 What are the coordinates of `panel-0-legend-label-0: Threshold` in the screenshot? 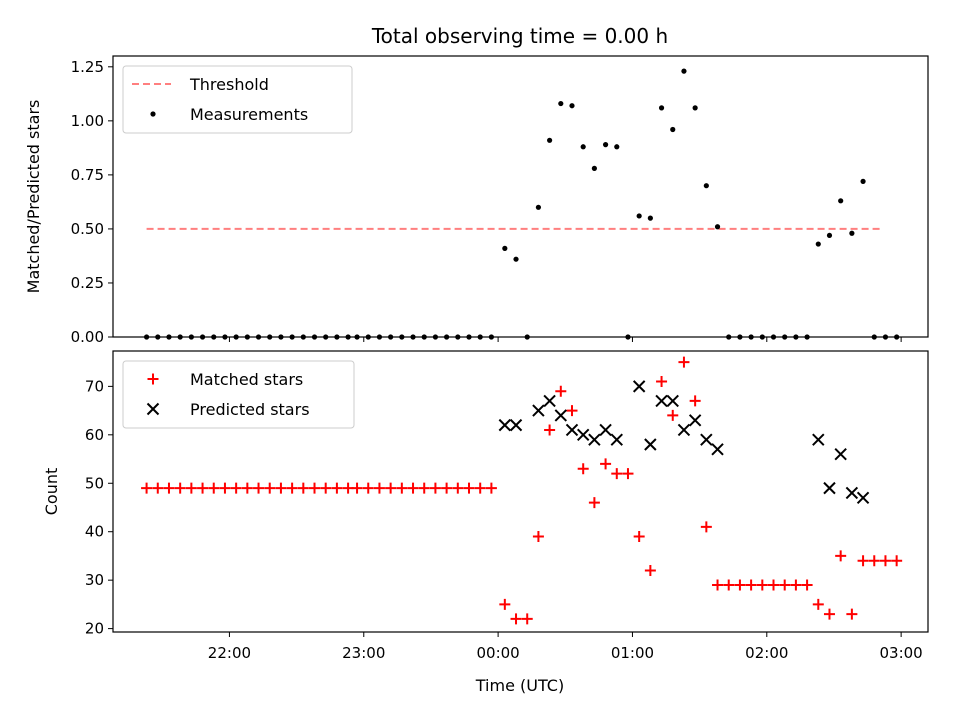 It's located at (229, 84).